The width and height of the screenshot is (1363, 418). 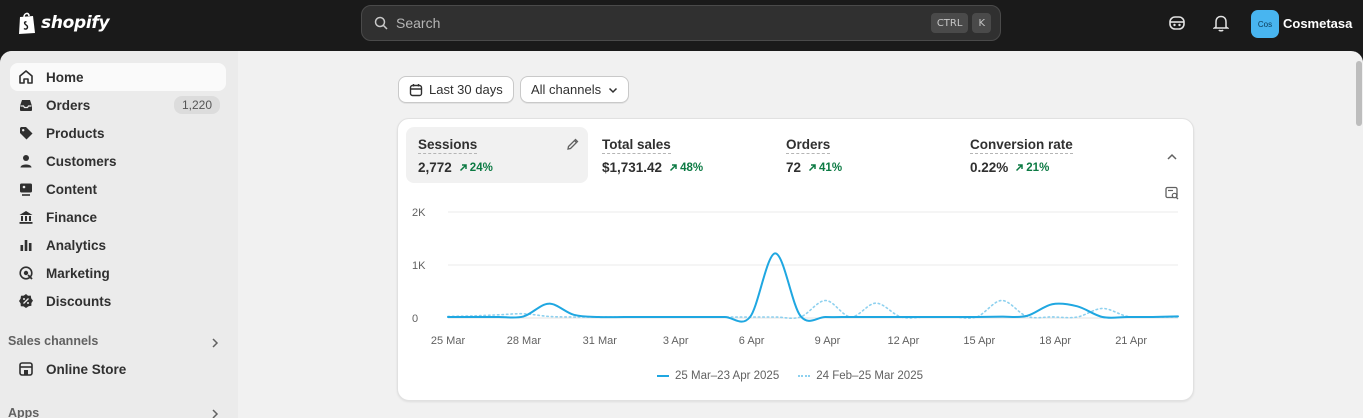 What do you see at coordinates (828, 341) in the screenshot?
I see `x-tick-label: 9 Apr` at bounding box center [828, 341].